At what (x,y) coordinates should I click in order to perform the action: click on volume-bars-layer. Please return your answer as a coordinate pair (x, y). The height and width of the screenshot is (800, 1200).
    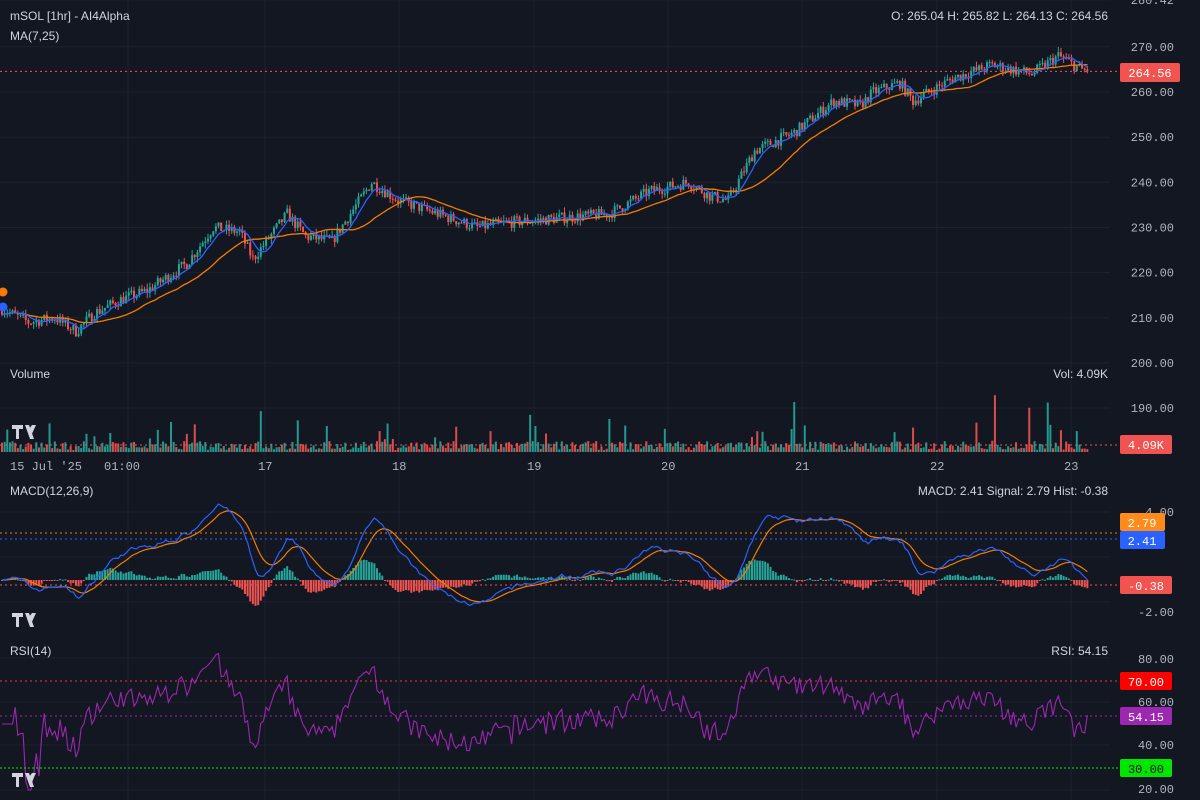
    Looking at the image, I should click on (544, 423).